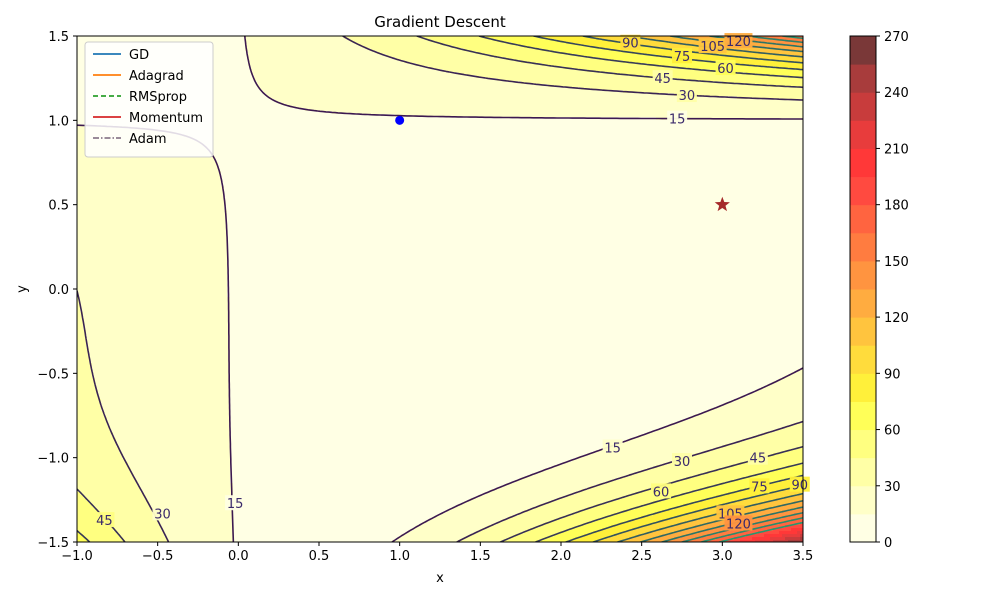 This screenshot has width=1000, height=600. I want to click on contour-label: 120, so click(738, 524).